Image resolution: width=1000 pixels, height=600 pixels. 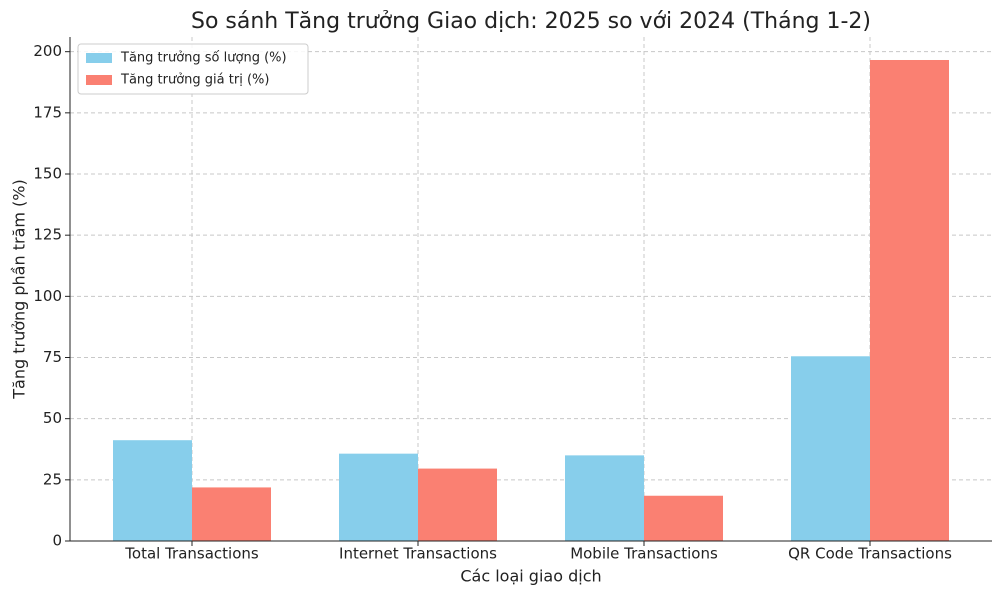 I want to click on y-tick-label: 0, so click(x=57, y=541).